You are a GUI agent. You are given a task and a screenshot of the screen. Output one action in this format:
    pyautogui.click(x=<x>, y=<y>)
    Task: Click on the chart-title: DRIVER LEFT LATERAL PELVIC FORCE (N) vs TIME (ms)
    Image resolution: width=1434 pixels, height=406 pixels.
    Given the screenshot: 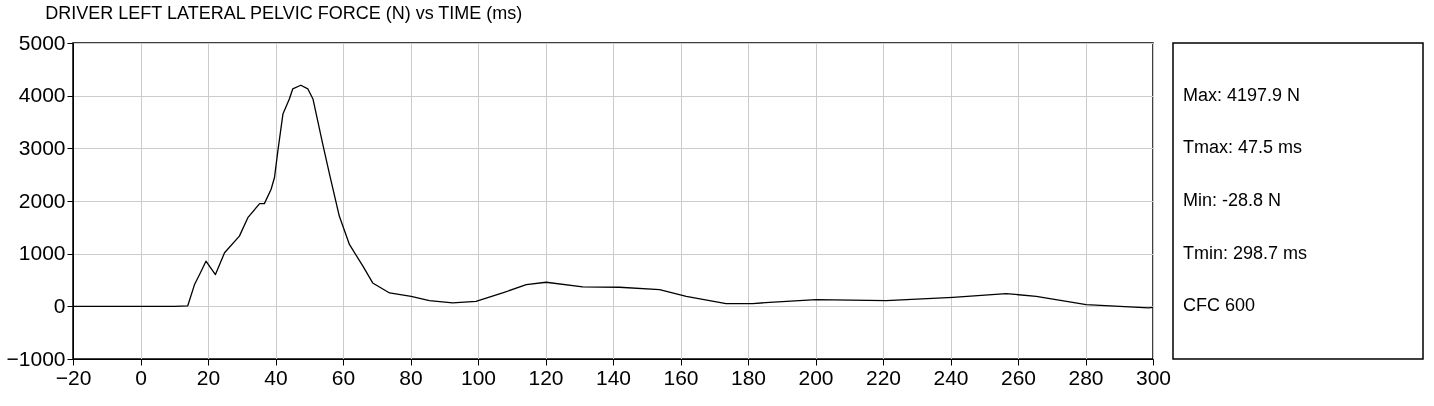 What is the action you would take?
    pyautogui.click(x=284, y=13)
    